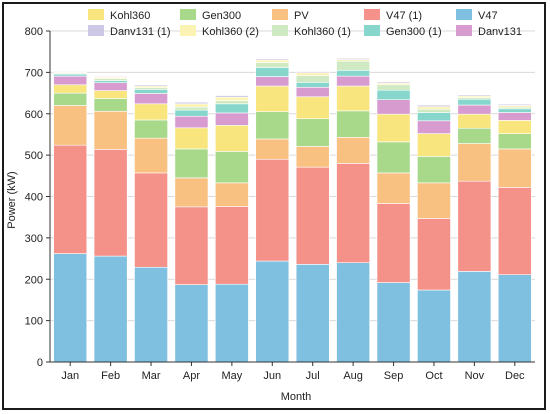 Image resolution: width=550 pixels, height=414 pixels. What do you see at coordinates (221, 16) in the screenshot?
I see `legend-label: Gen300` at bounding box center [221, 16].